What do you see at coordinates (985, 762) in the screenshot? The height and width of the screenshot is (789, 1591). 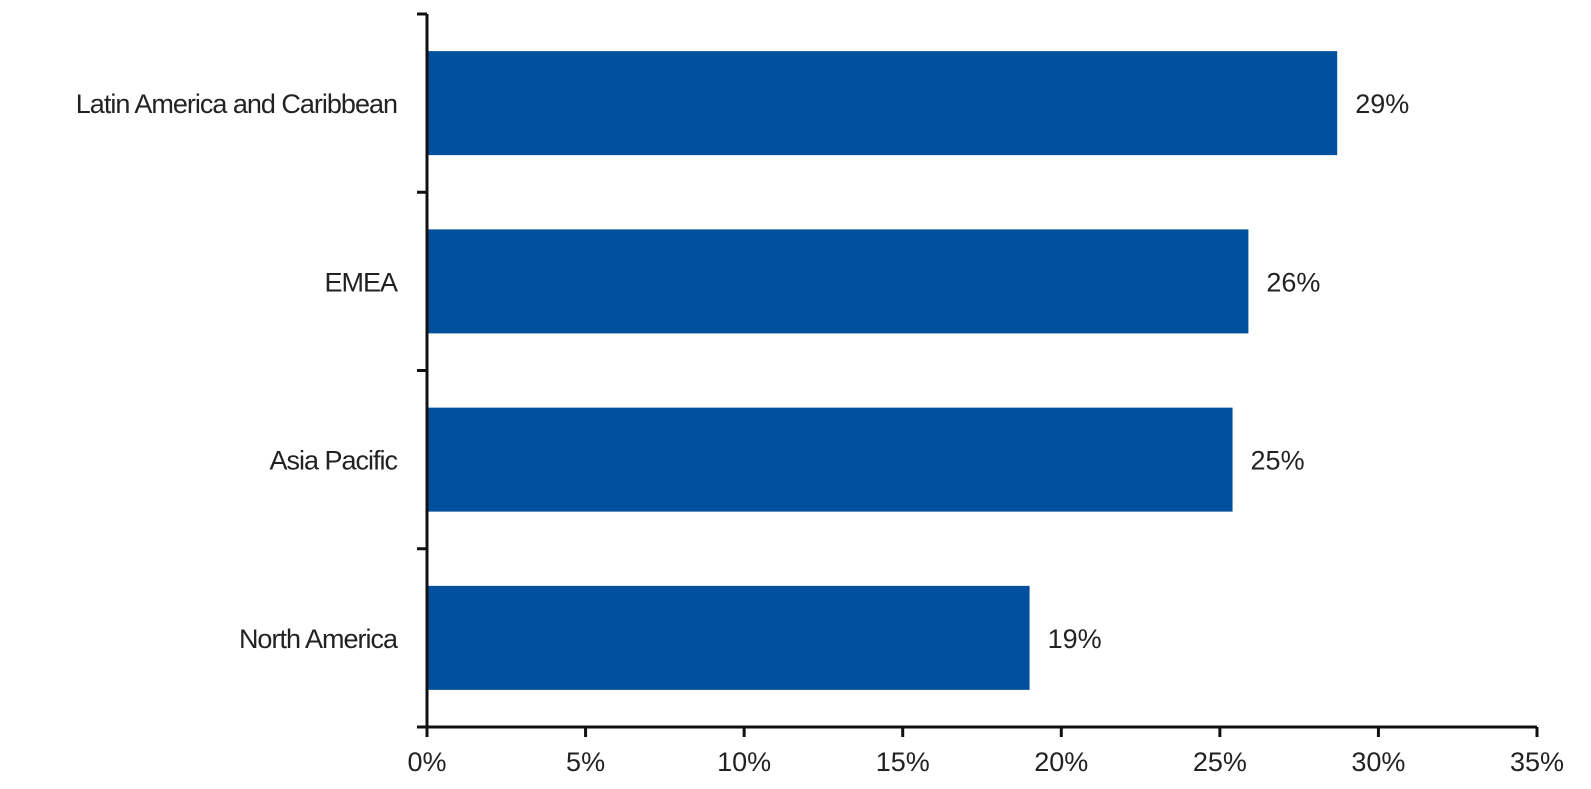 I see `tick-labels-group: 0% 5% 10% 15% 20% 25% 30% 35%` at bounding box center [985, 762].